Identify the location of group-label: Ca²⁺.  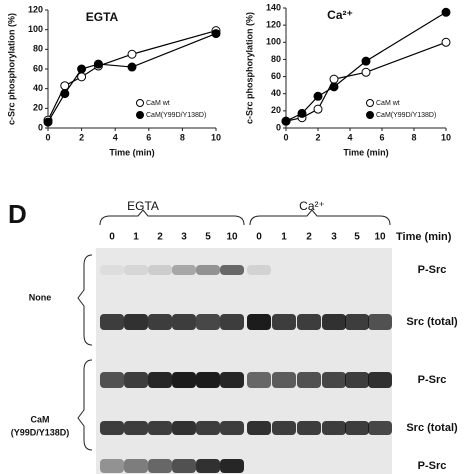
(312, 206).